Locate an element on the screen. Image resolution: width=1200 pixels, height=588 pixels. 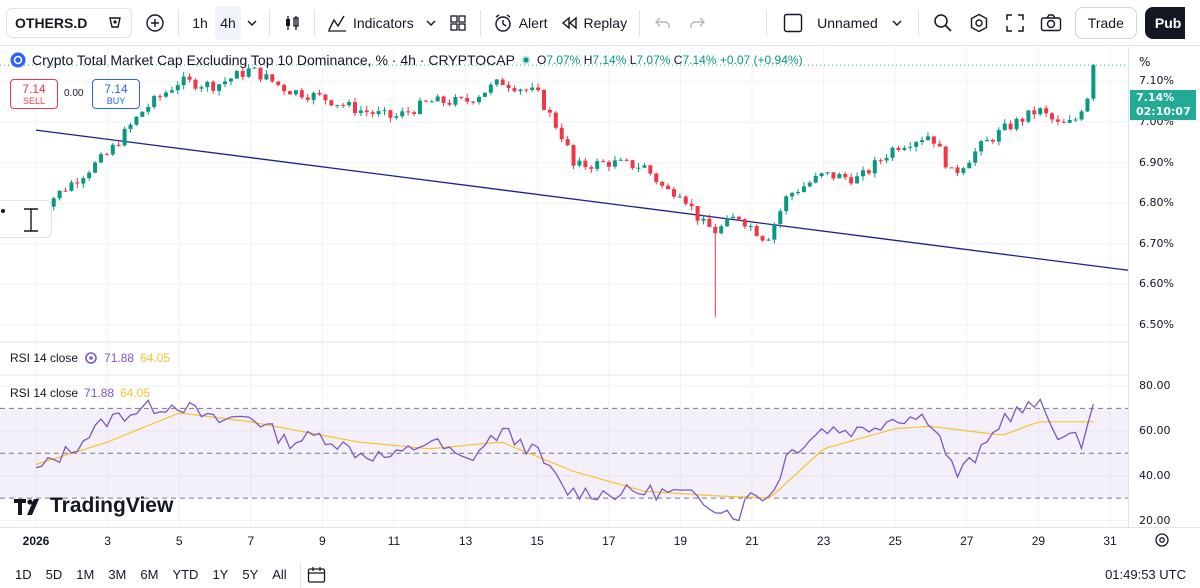
fullscreen-button is located at coordinates (1015, 23).